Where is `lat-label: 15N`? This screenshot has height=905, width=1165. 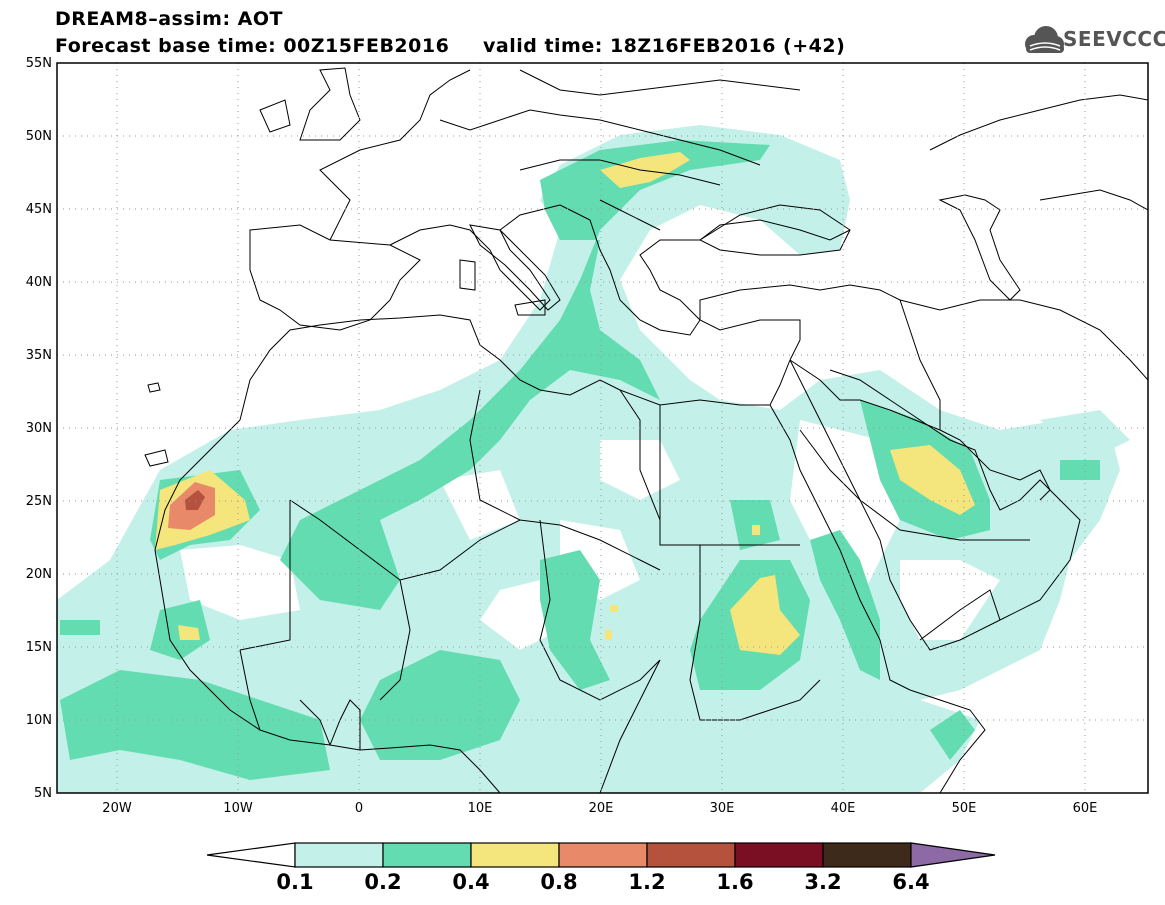 lat-label: 15N is located at coordinates (39, 647).